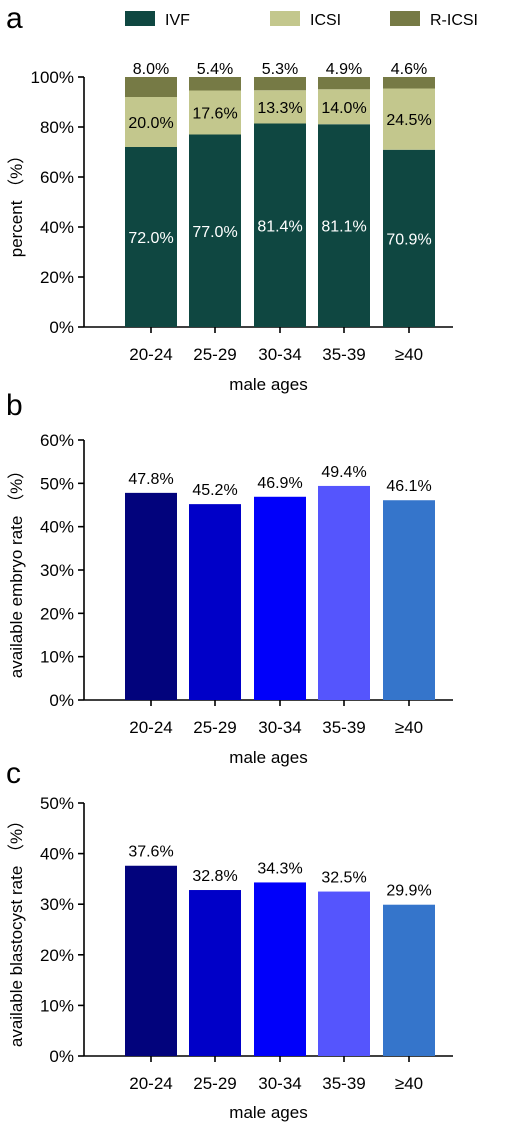 The height and width of the screenshot is (1131, 505). Describe the element at coordinates (13, 773) in the screenshot. I see `panel-label: c` at that location.